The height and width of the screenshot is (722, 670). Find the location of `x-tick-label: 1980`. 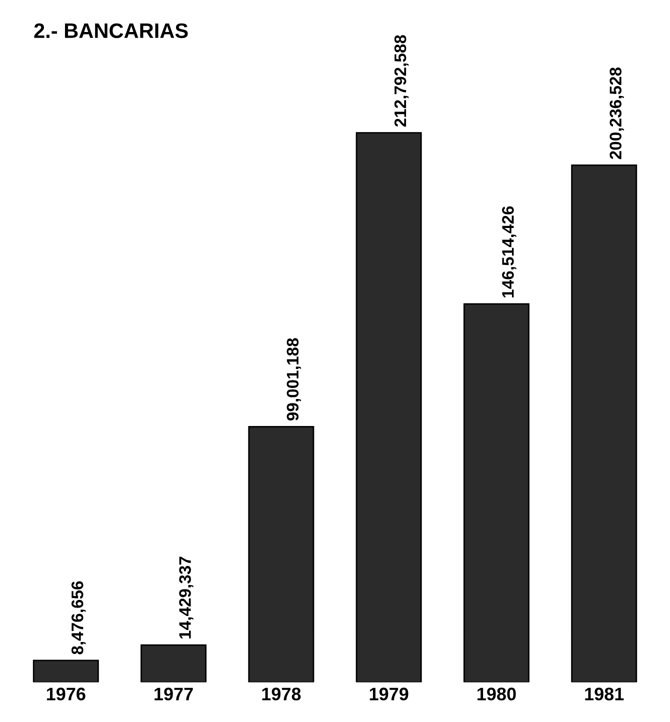

x-tick-label: 1980 is located at coordinates (497, 694).